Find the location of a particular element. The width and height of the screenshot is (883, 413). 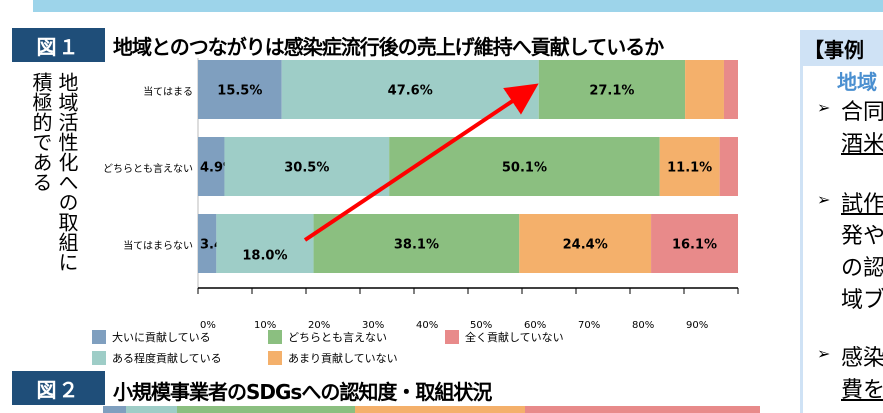

text-line: 発や is located at coordinates (862, 236).